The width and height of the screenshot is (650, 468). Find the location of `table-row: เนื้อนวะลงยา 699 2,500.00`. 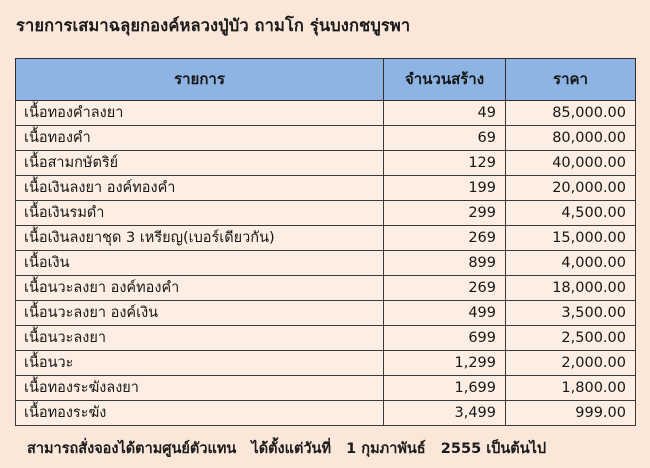

table-row: เนื้อนวะลงยา 699 2,500.00 is located at coordinates (325, 338).